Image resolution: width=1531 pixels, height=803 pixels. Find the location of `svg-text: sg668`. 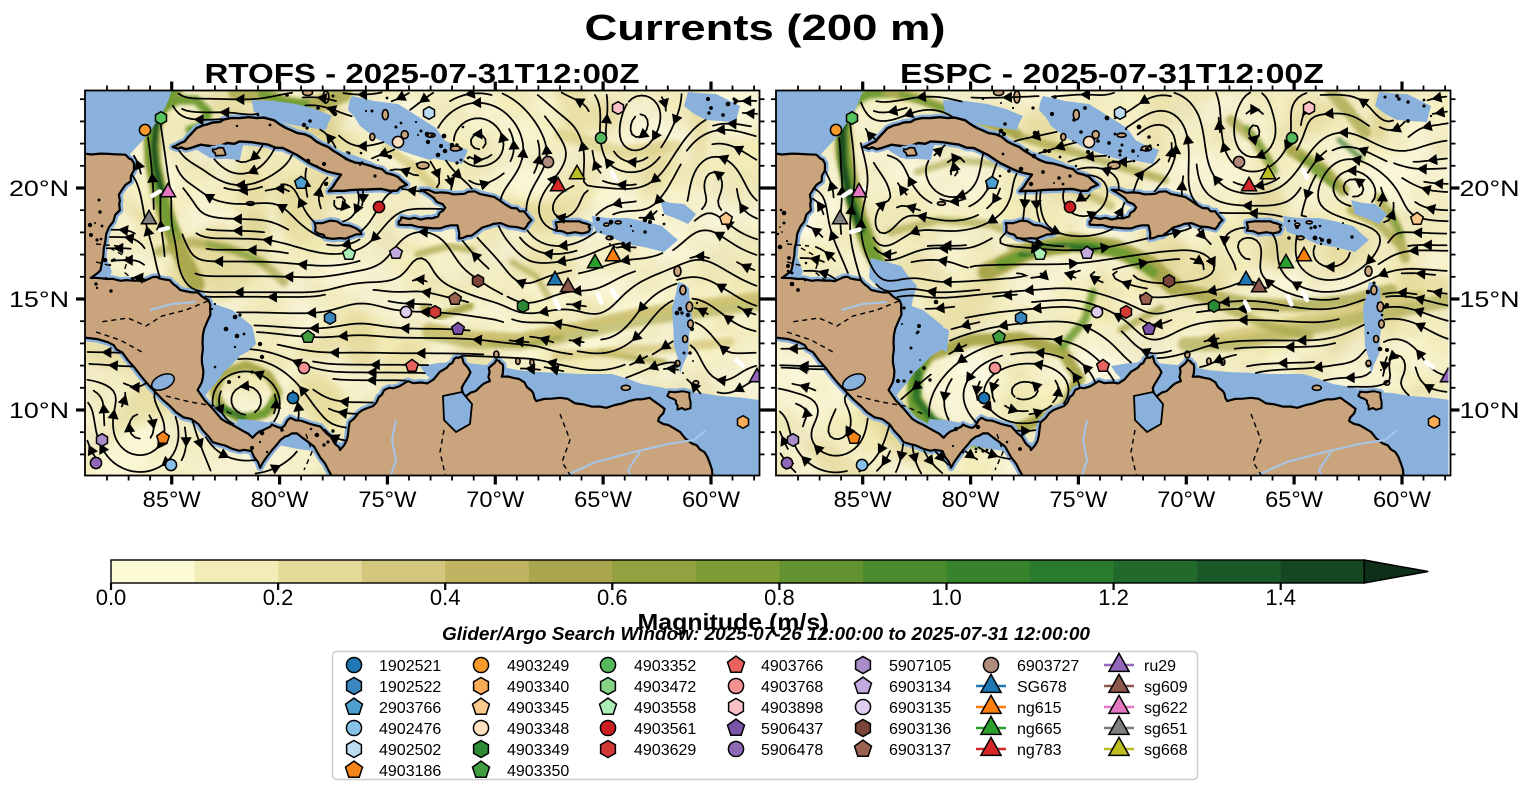

svg-text: sg668 is located at coordinates (1166, 750).